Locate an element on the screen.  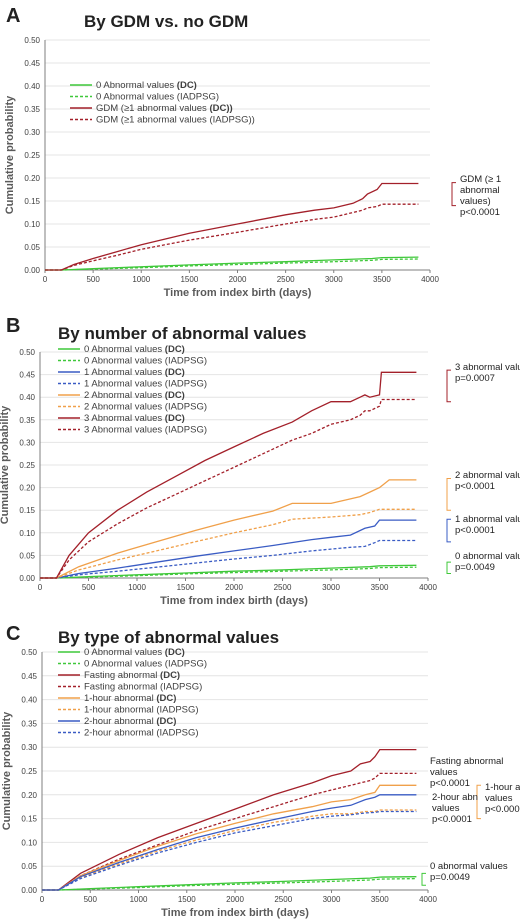
y-tick-label: 0.40 is located at coordinates (27, 397).